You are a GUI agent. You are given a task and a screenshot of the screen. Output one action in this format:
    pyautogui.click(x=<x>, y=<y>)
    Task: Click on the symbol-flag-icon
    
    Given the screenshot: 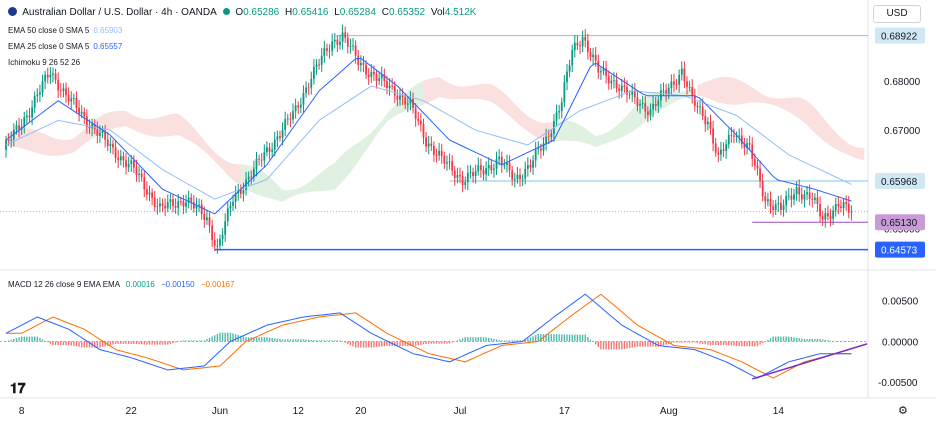 What is the action you would take?
    pyautogui.click(x=12, y=11)
    